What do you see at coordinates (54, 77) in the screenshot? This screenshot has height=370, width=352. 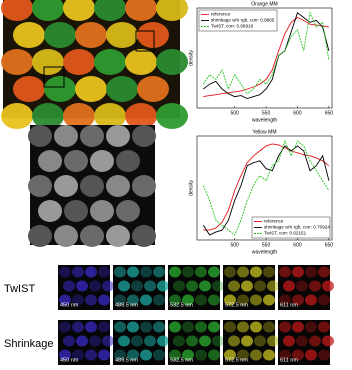 I see `region-box` at bounding box center [54, 77].